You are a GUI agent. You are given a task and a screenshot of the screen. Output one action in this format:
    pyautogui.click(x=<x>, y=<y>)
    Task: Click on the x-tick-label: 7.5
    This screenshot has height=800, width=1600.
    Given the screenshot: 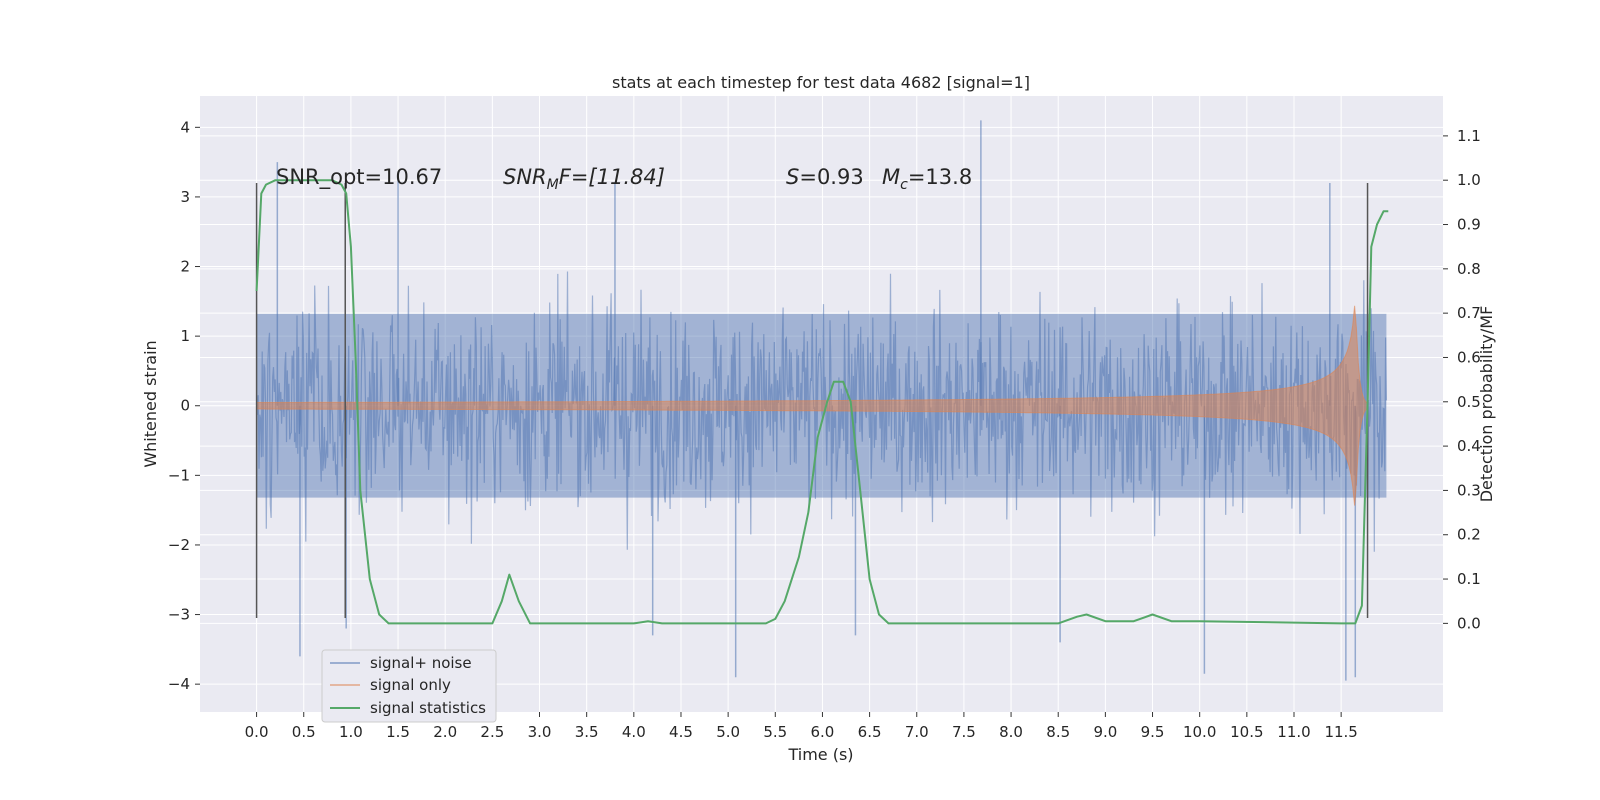 What is the action you would take?
    pyautogui.click(x=964, y=732)
    